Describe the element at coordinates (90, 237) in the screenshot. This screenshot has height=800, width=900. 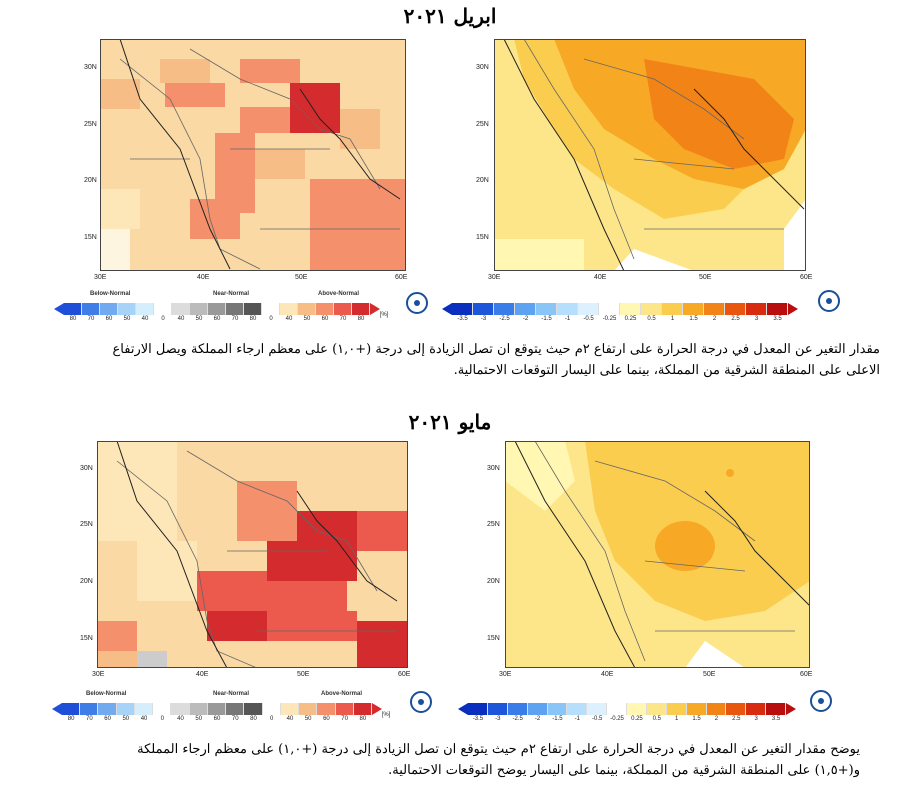
I see `april-prob-lat-15: 15N` at that location.